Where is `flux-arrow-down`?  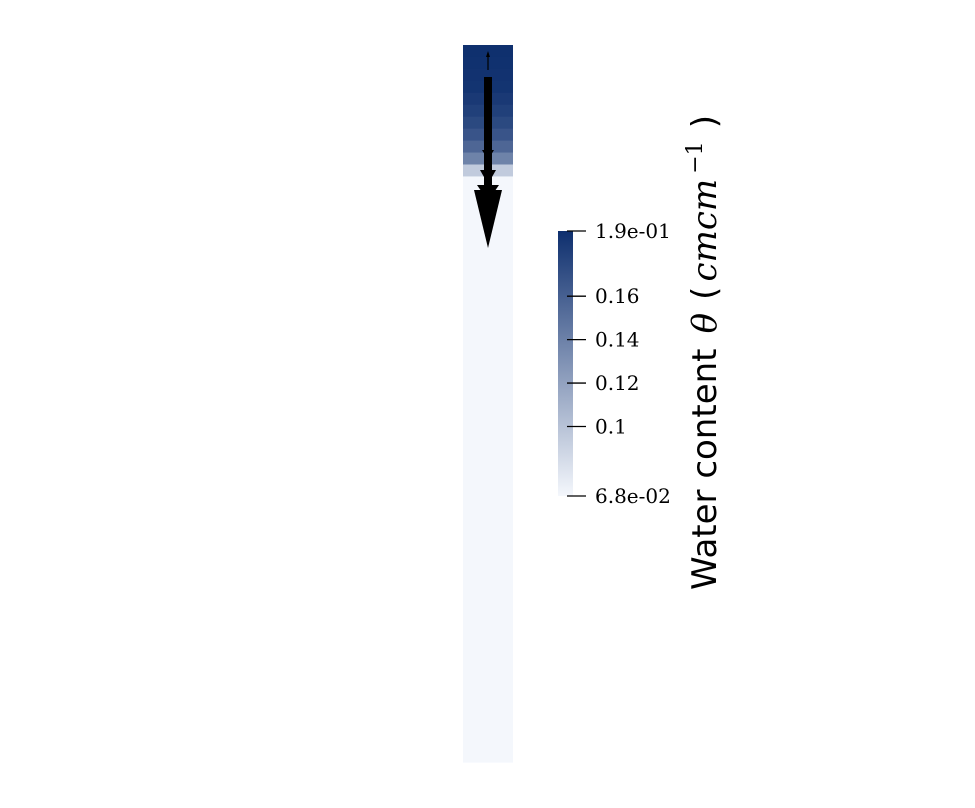
flux-arrow-down is located at coordinates (488, 162).